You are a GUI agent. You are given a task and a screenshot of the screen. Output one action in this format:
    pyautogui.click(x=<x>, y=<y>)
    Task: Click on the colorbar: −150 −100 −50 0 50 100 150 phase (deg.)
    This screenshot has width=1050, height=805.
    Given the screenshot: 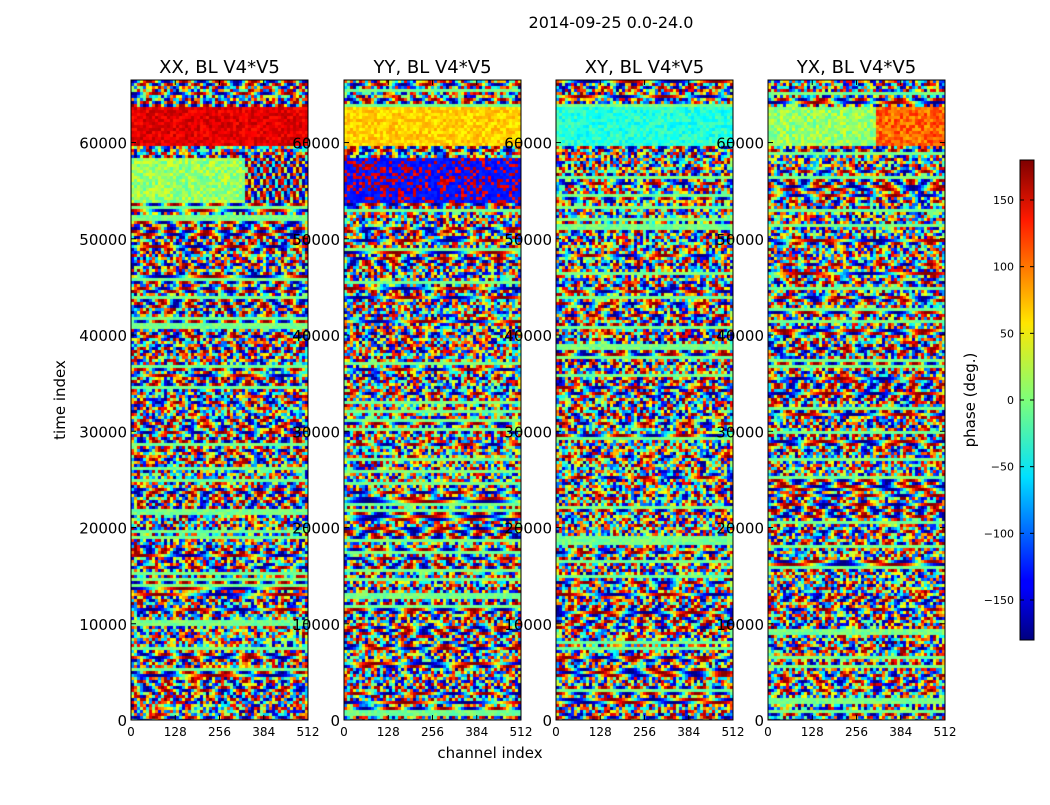 What is the action you would take?
    pyautogui.click(x=998, y=400)
    